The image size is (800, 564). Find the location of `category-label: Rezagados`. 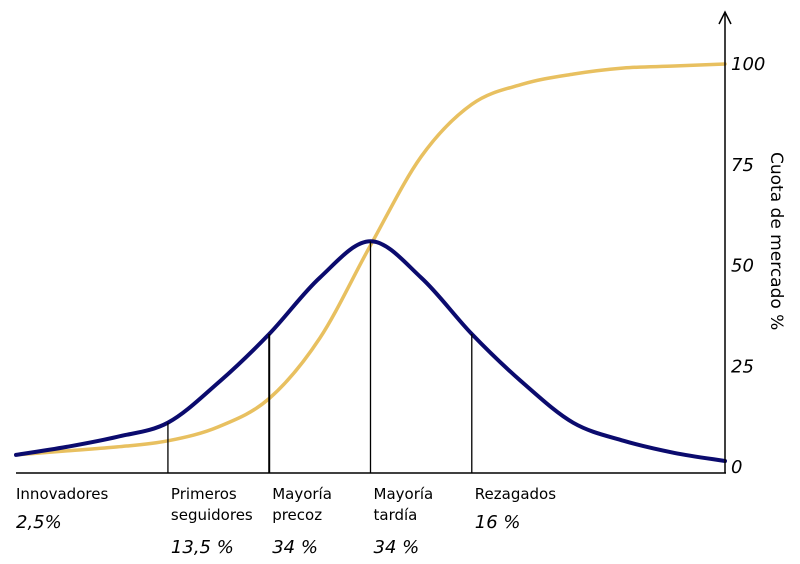

category-label: Rezagados is located at coordinates (515, 494).